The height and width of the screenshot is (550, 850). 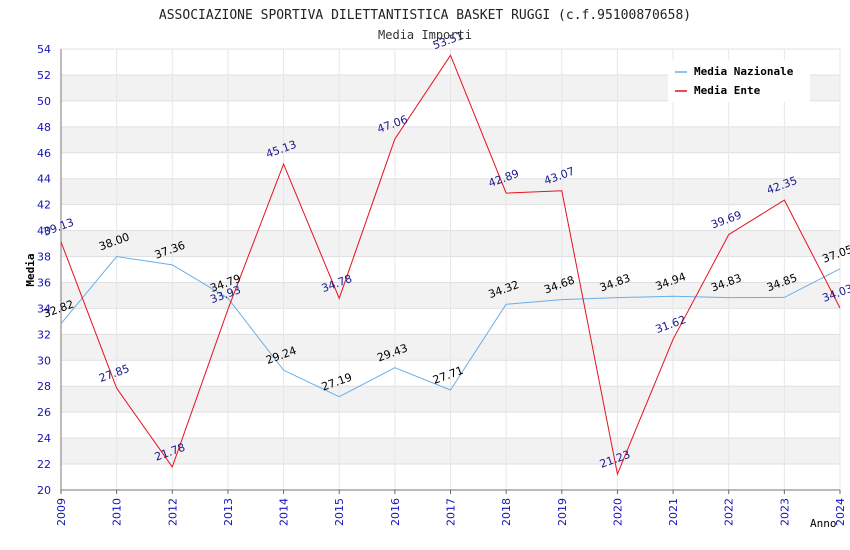 I want to click on x-tick-label: 2012, so click(x=172, y=512).